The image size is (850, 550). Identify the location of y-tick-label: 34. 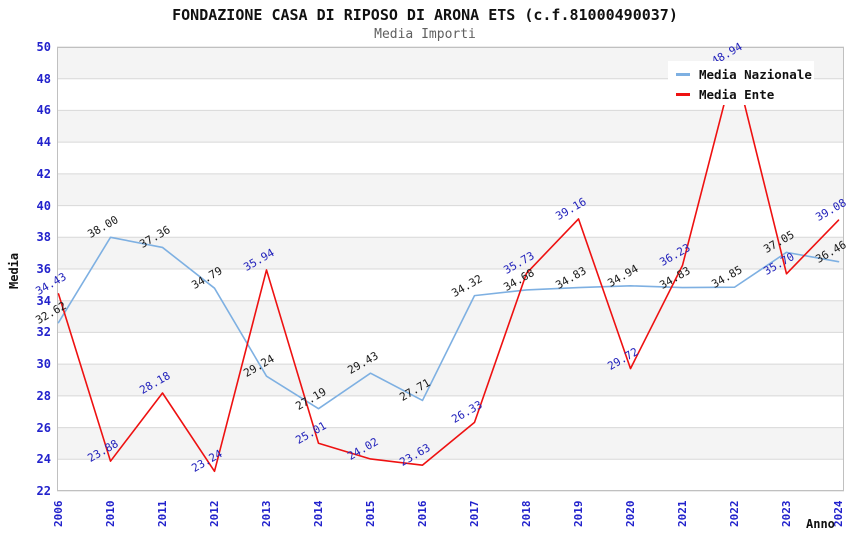
(43, 300).